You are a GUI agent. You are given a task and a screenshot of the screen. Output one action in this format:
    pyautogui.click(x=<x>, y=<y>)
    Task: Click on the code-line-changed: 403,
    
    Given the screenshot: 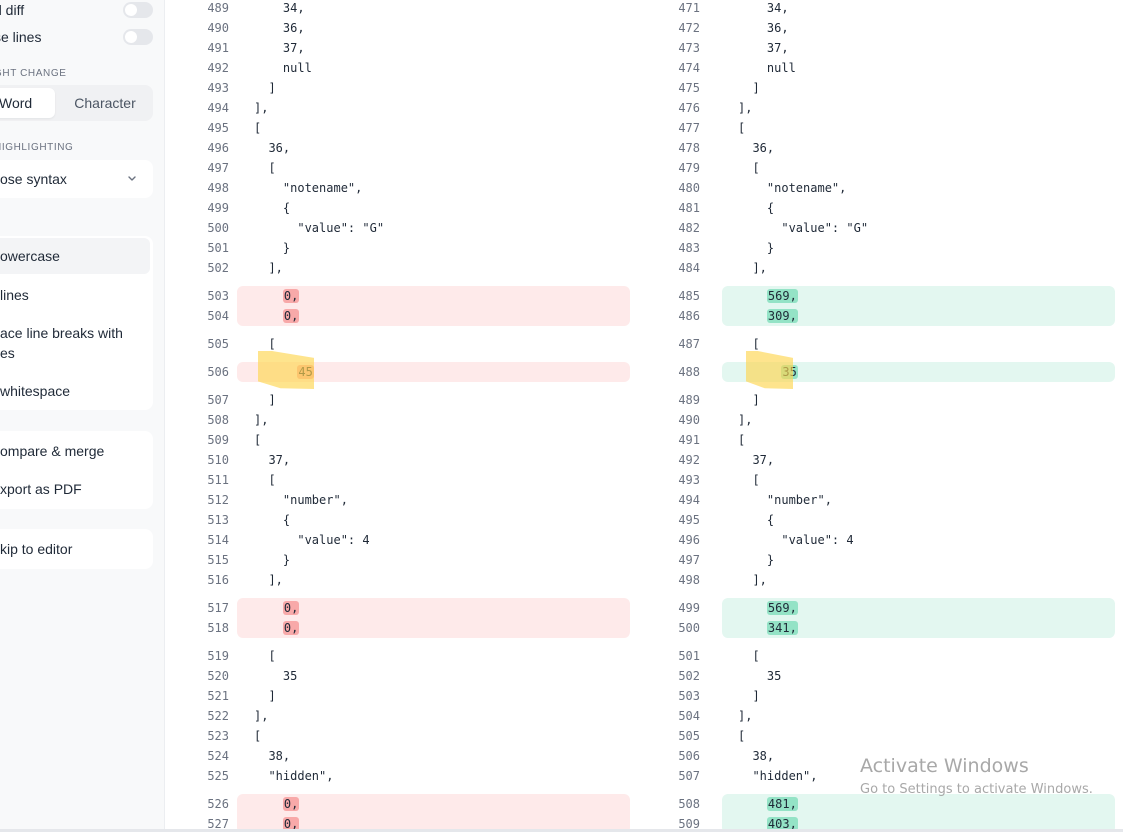 What is the action you would take?
    pyautogui.click(x=768, y=823)
    